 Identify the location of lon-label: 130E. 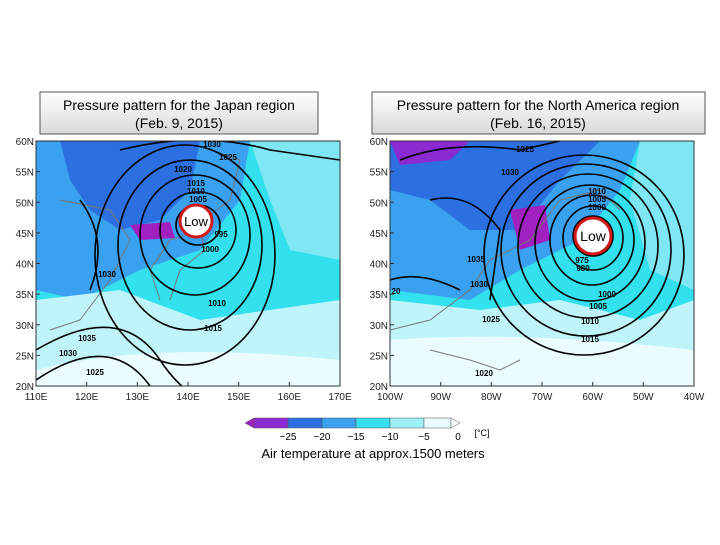
(138, 397).